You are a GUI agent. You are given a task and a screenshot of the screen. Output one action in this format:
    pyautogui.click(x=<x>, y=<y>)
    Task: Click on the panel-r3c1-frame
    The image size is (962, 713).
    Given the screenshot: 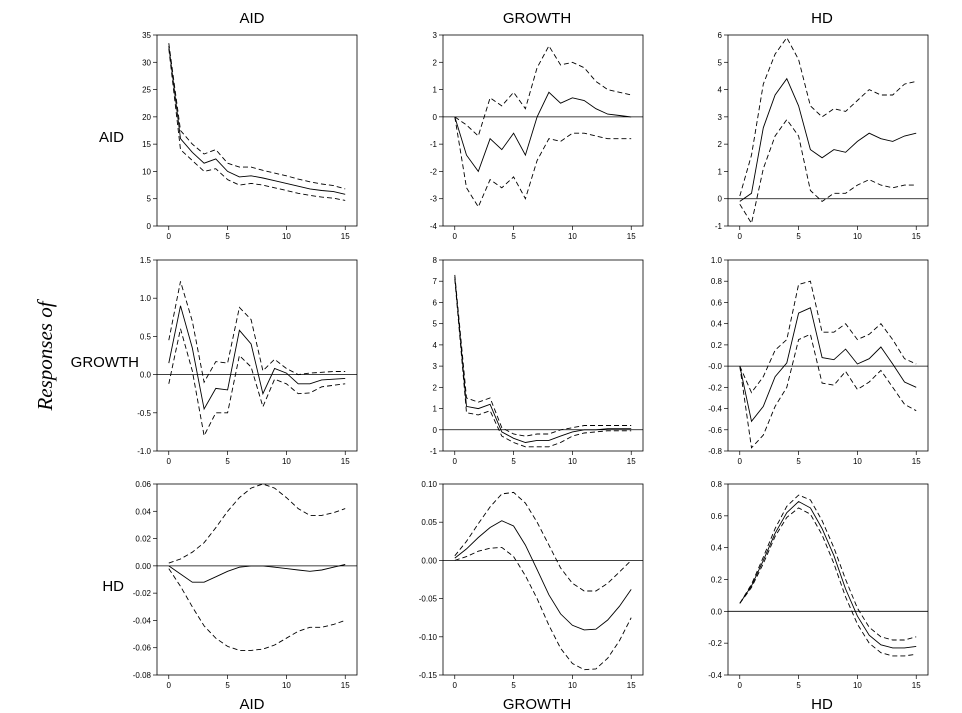 What is the action you would take?
    pyautogui.click(x=257, y=579)
    